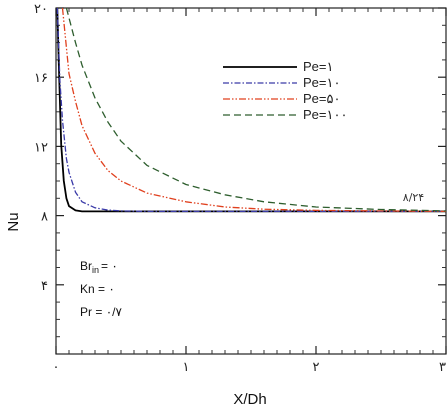 This screenshot has width=447, height=410. Describe the element at coordinates (321, 98) in the screenshot. I see `legend-label-3: Pe=۵۰` at that location.